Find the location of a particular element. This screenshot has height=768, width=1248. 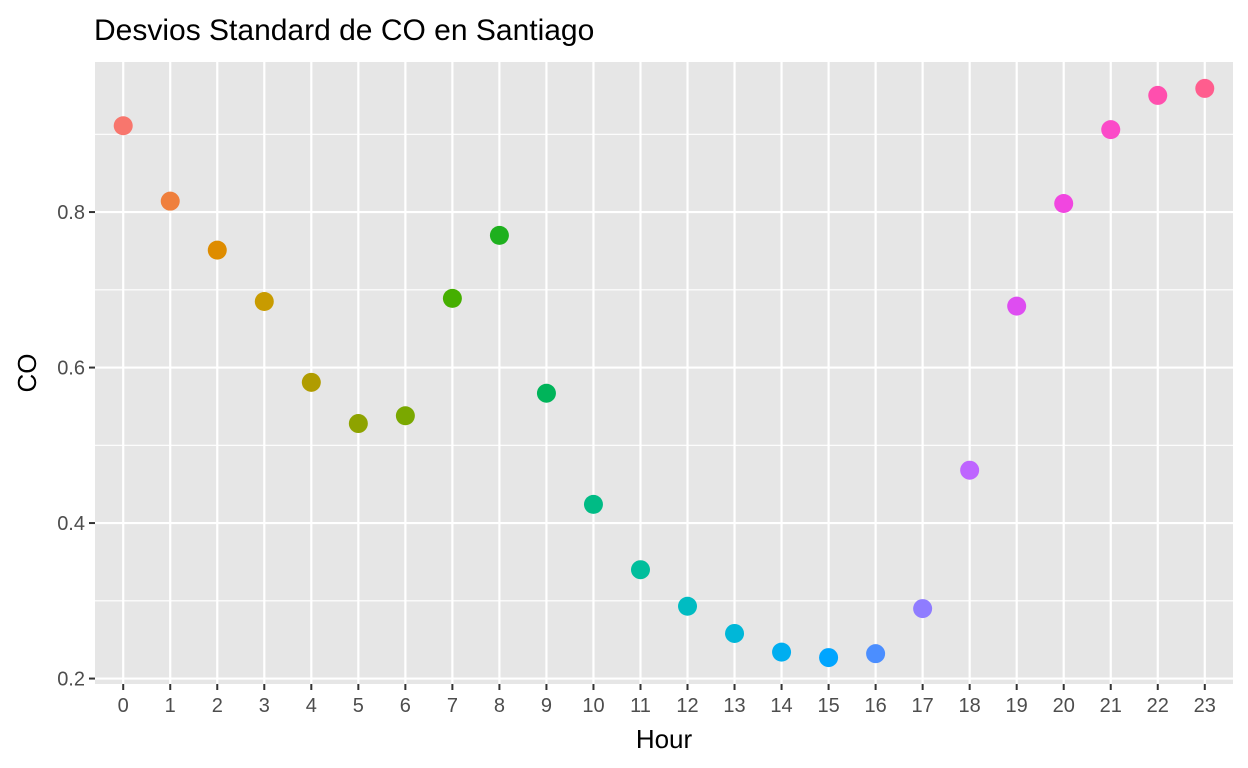

y-tick-label: 0.8 is located at coordinates (71, 213).